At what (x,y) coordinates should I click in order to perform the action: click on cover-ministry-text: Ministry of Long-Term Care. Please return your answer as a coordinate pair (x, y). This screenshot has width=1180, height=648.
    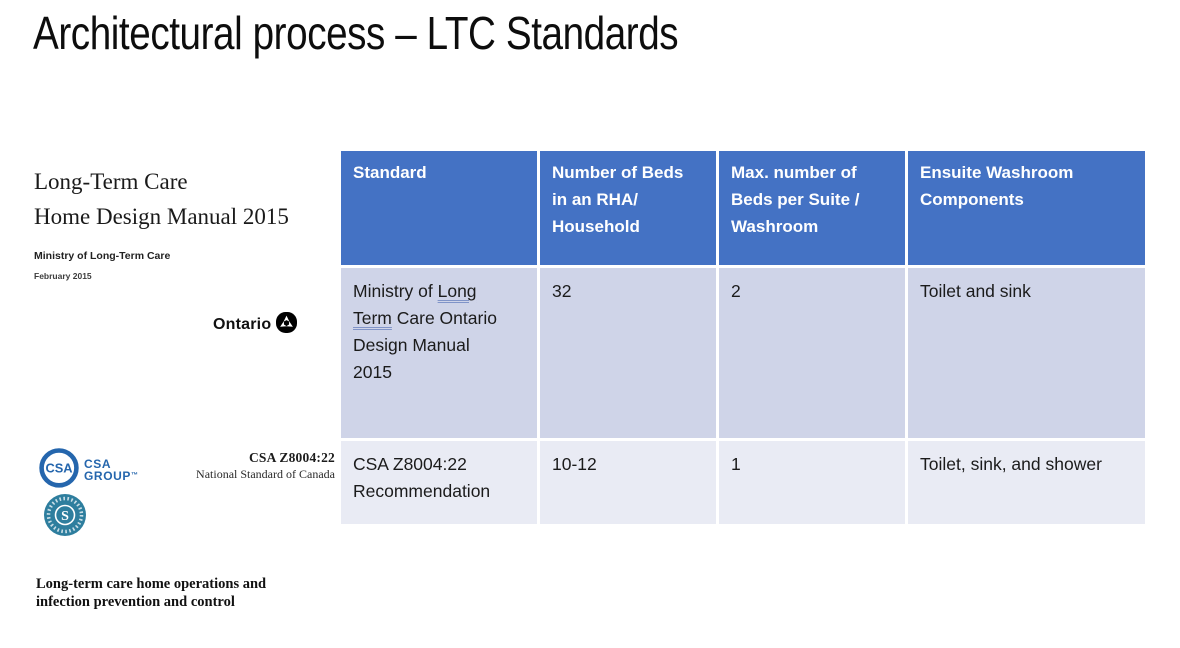
    Looking at the image, I should click on (102, 256).